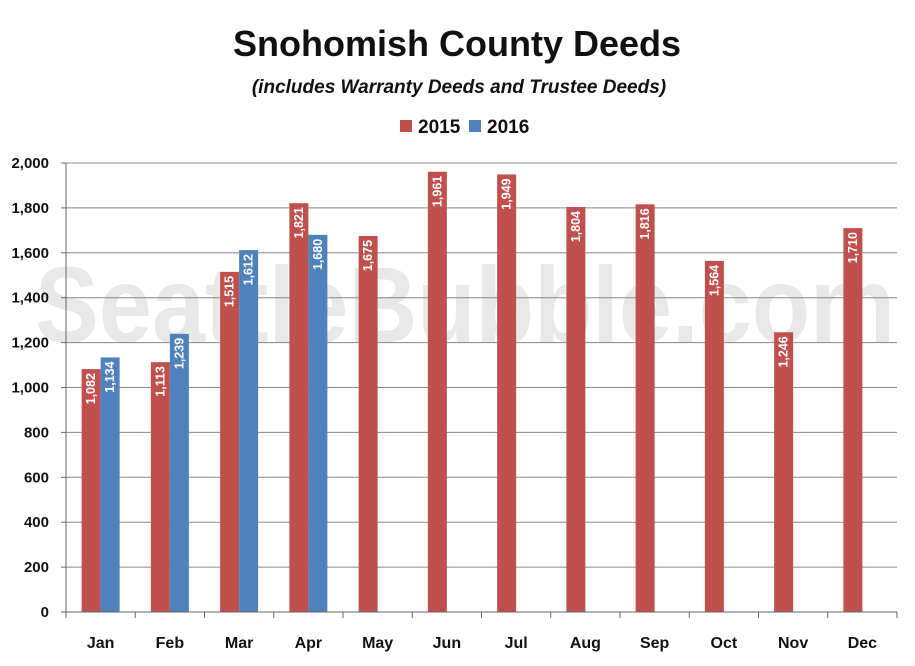 Image resolution: width=915 pixels, height=666 pixels. What do you see at coordinates (714, 436) in the screenshot?
I see `bar-2015-Oct` at bounding box center [714, 436].